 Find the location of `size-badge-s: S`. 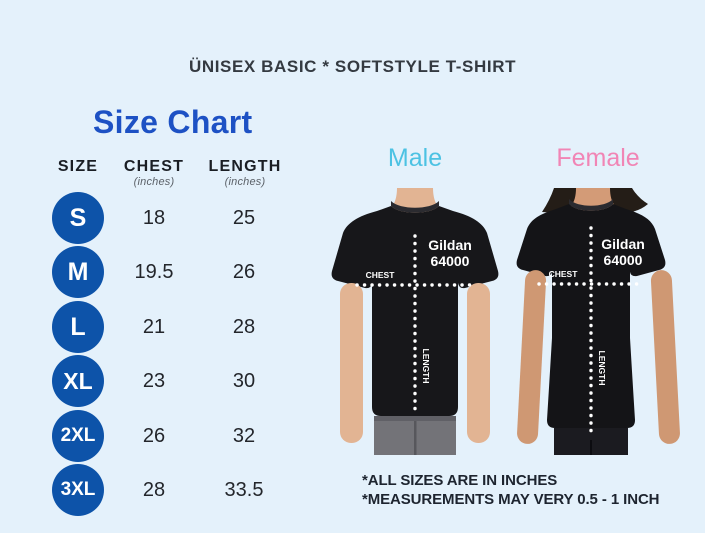

size-badge-s: S is located at coordinates (78, 218).